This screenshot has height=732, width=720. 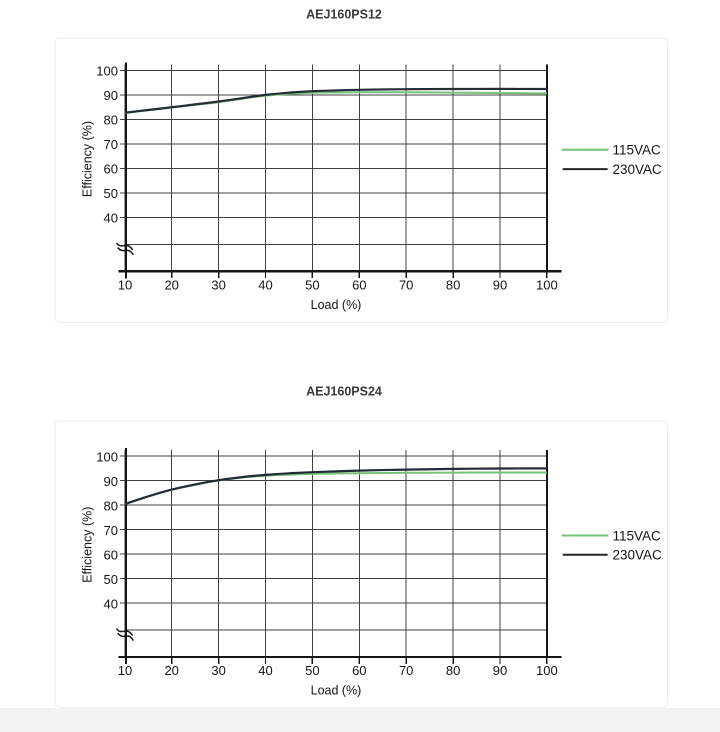 What do you see at coordinates (344, 391) in the screenshot?
I see `svg-text: AEJ160PS24` at bounding box center [344, 391].